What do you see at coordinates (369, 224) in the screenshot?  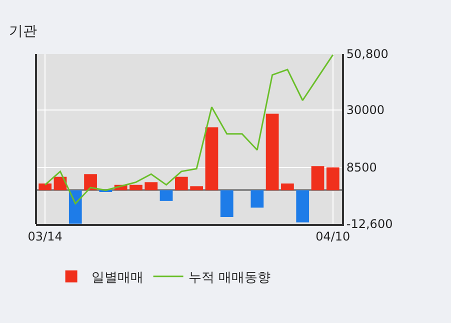 I see `y-tick-label: -12,600` at bounding box center [369, 224].